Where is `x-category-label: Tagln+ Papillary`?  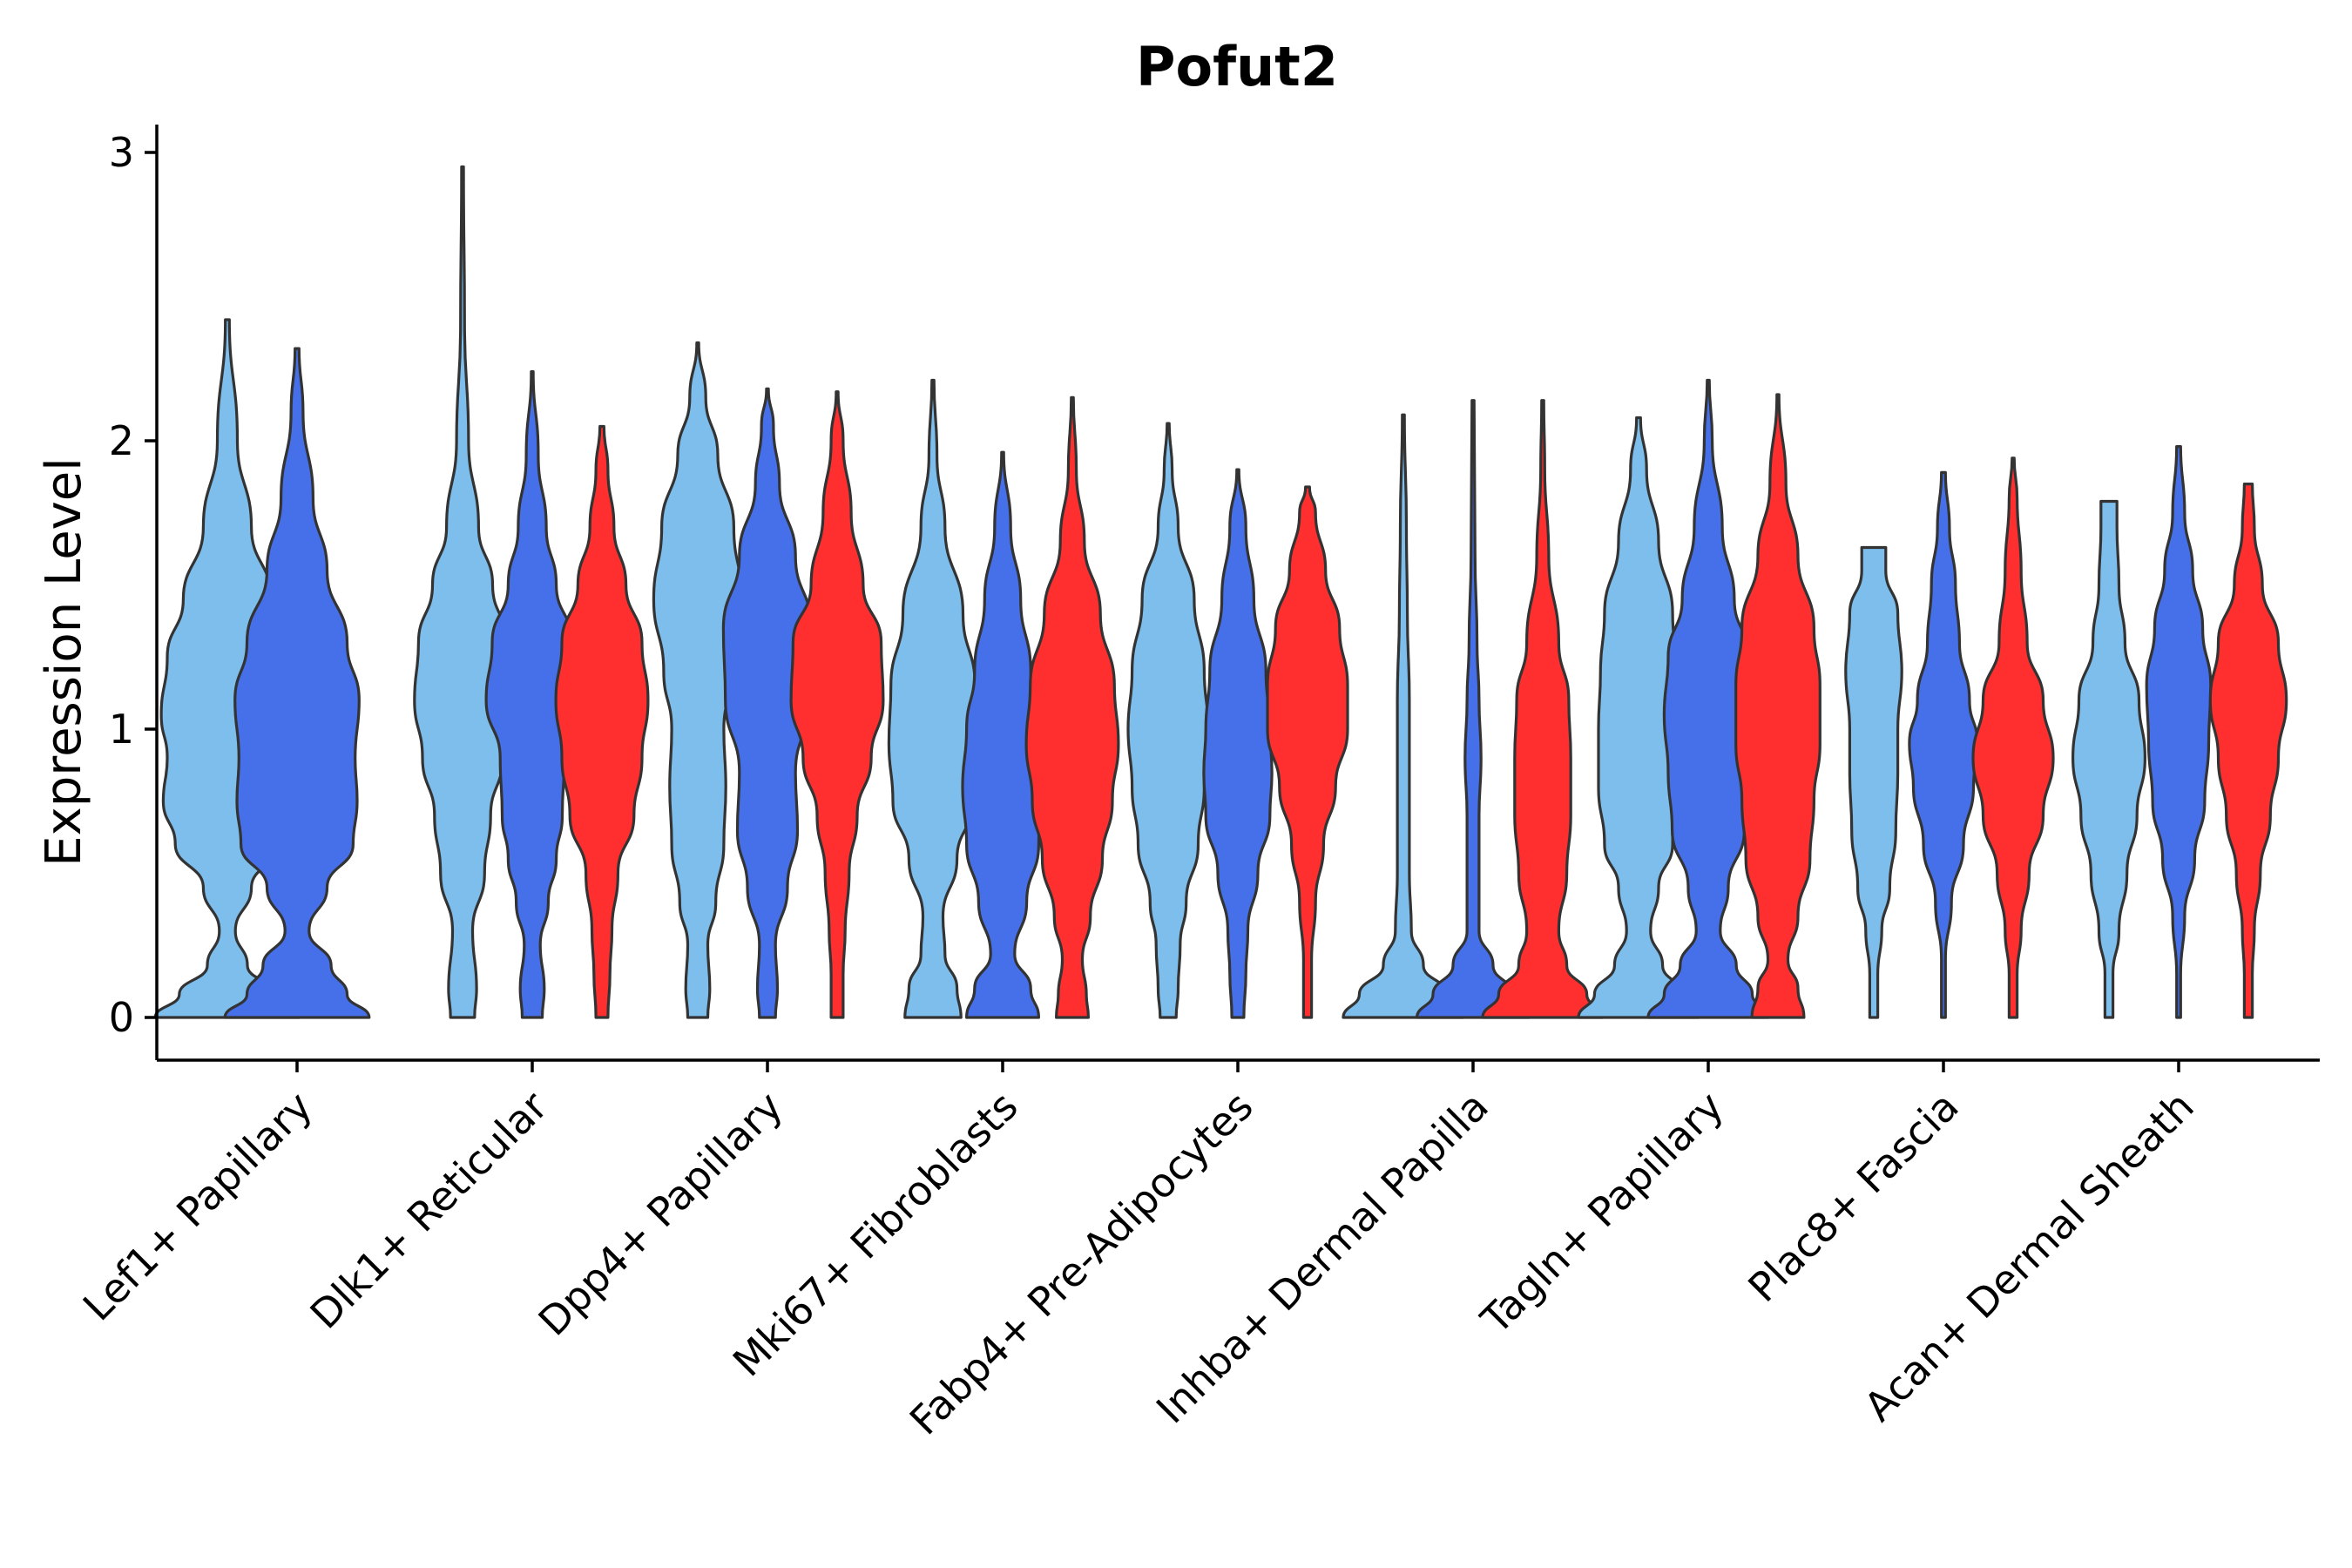
x-category-label: Tagln+ Papillary is located at coordinates (1602, 1213).